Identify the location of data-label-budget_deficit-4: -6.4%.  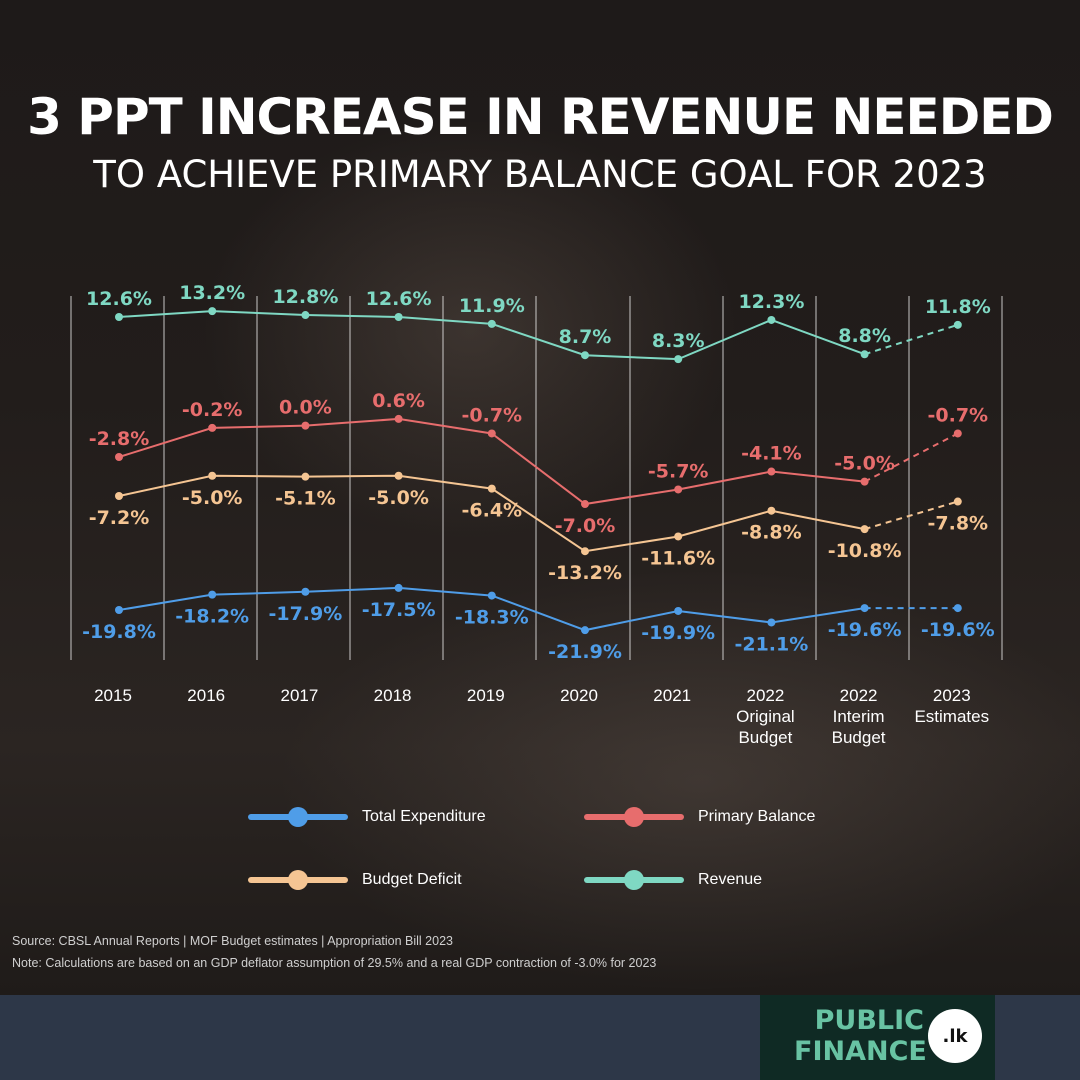
(492, 511).